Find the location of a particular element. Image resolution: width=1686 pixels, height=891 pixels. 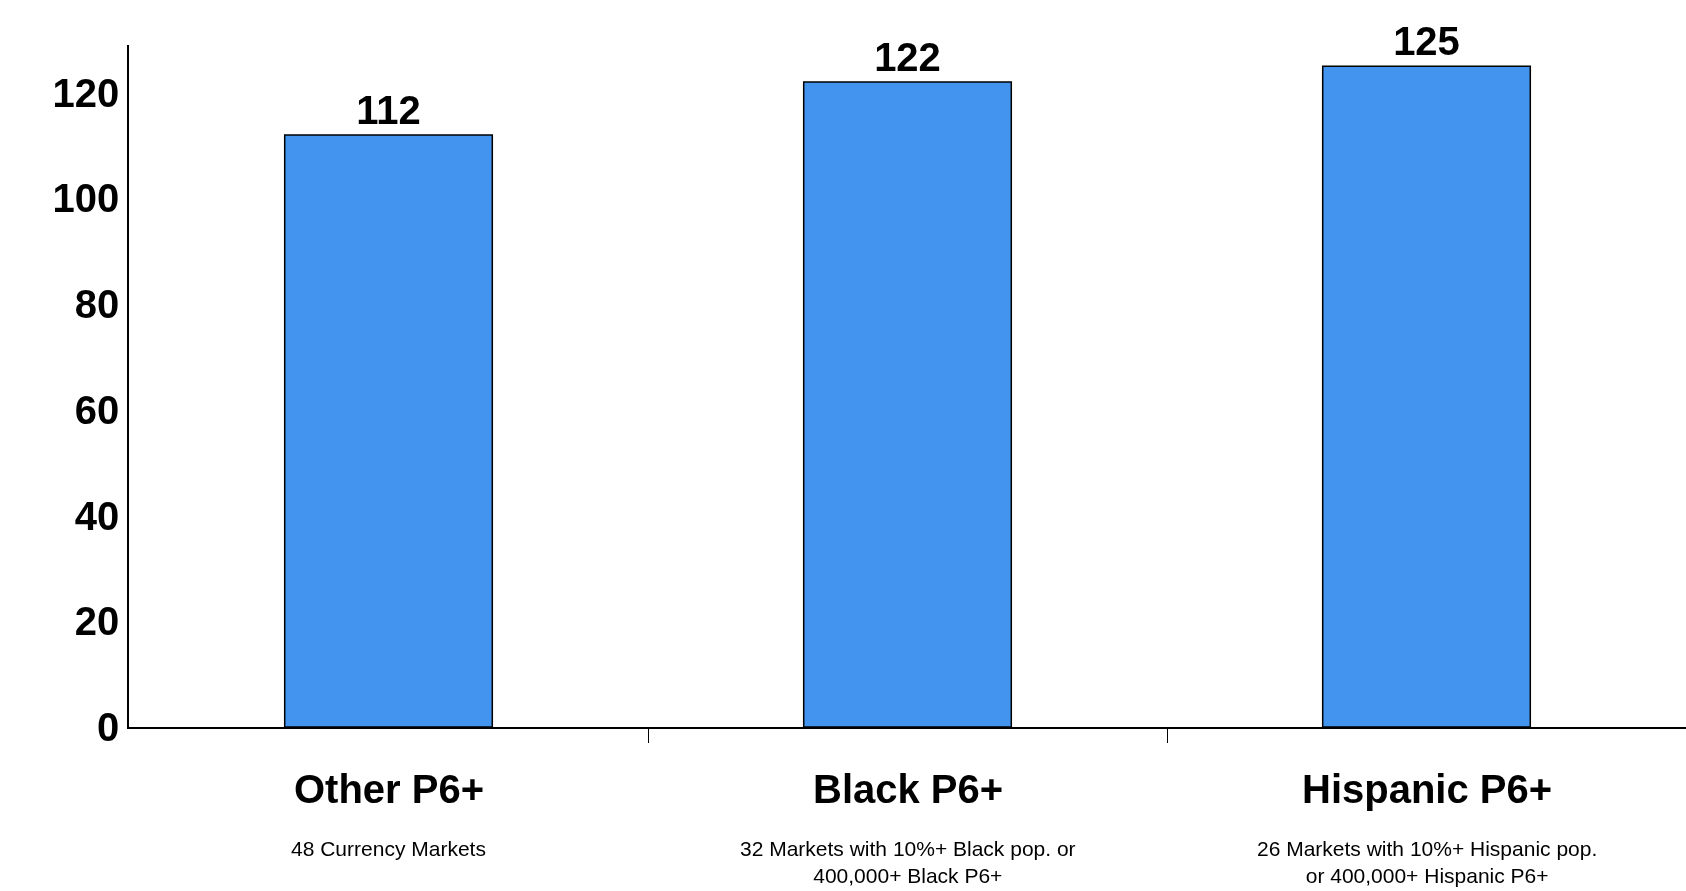

data-label: 112 is located at coordinates (388, 109).